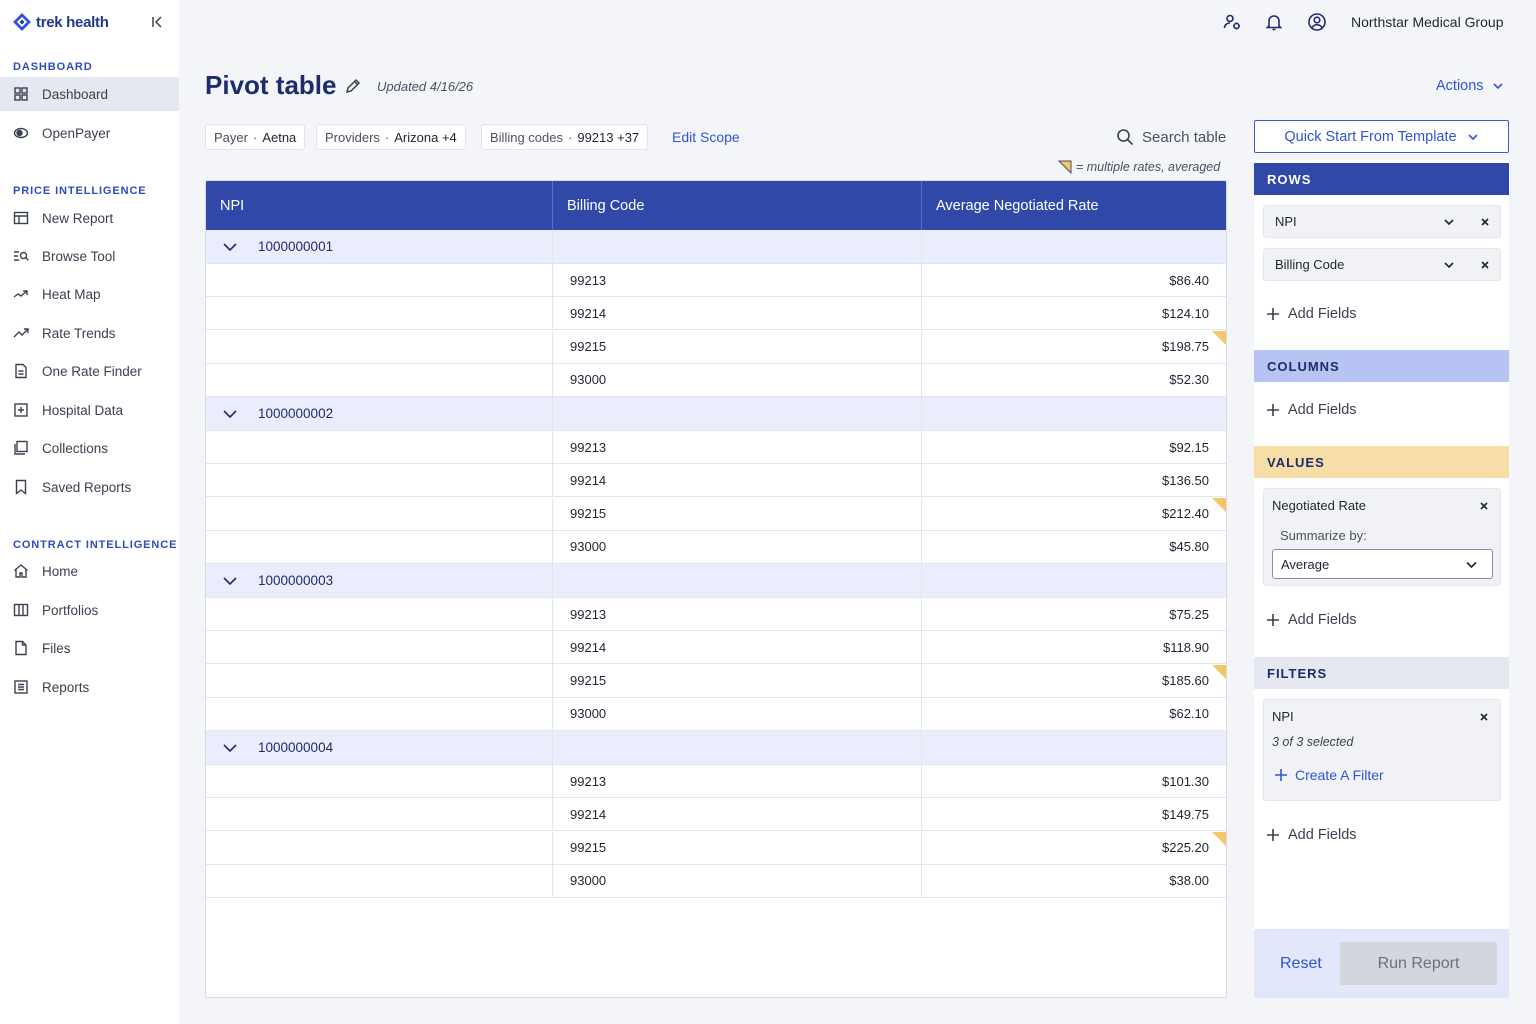 The height and width of the screenshot is (1024, 1536). What do you see at coordinates (353, 86) in the screenshot?
I see `pencil-icon` at bounding box center [353, 86].